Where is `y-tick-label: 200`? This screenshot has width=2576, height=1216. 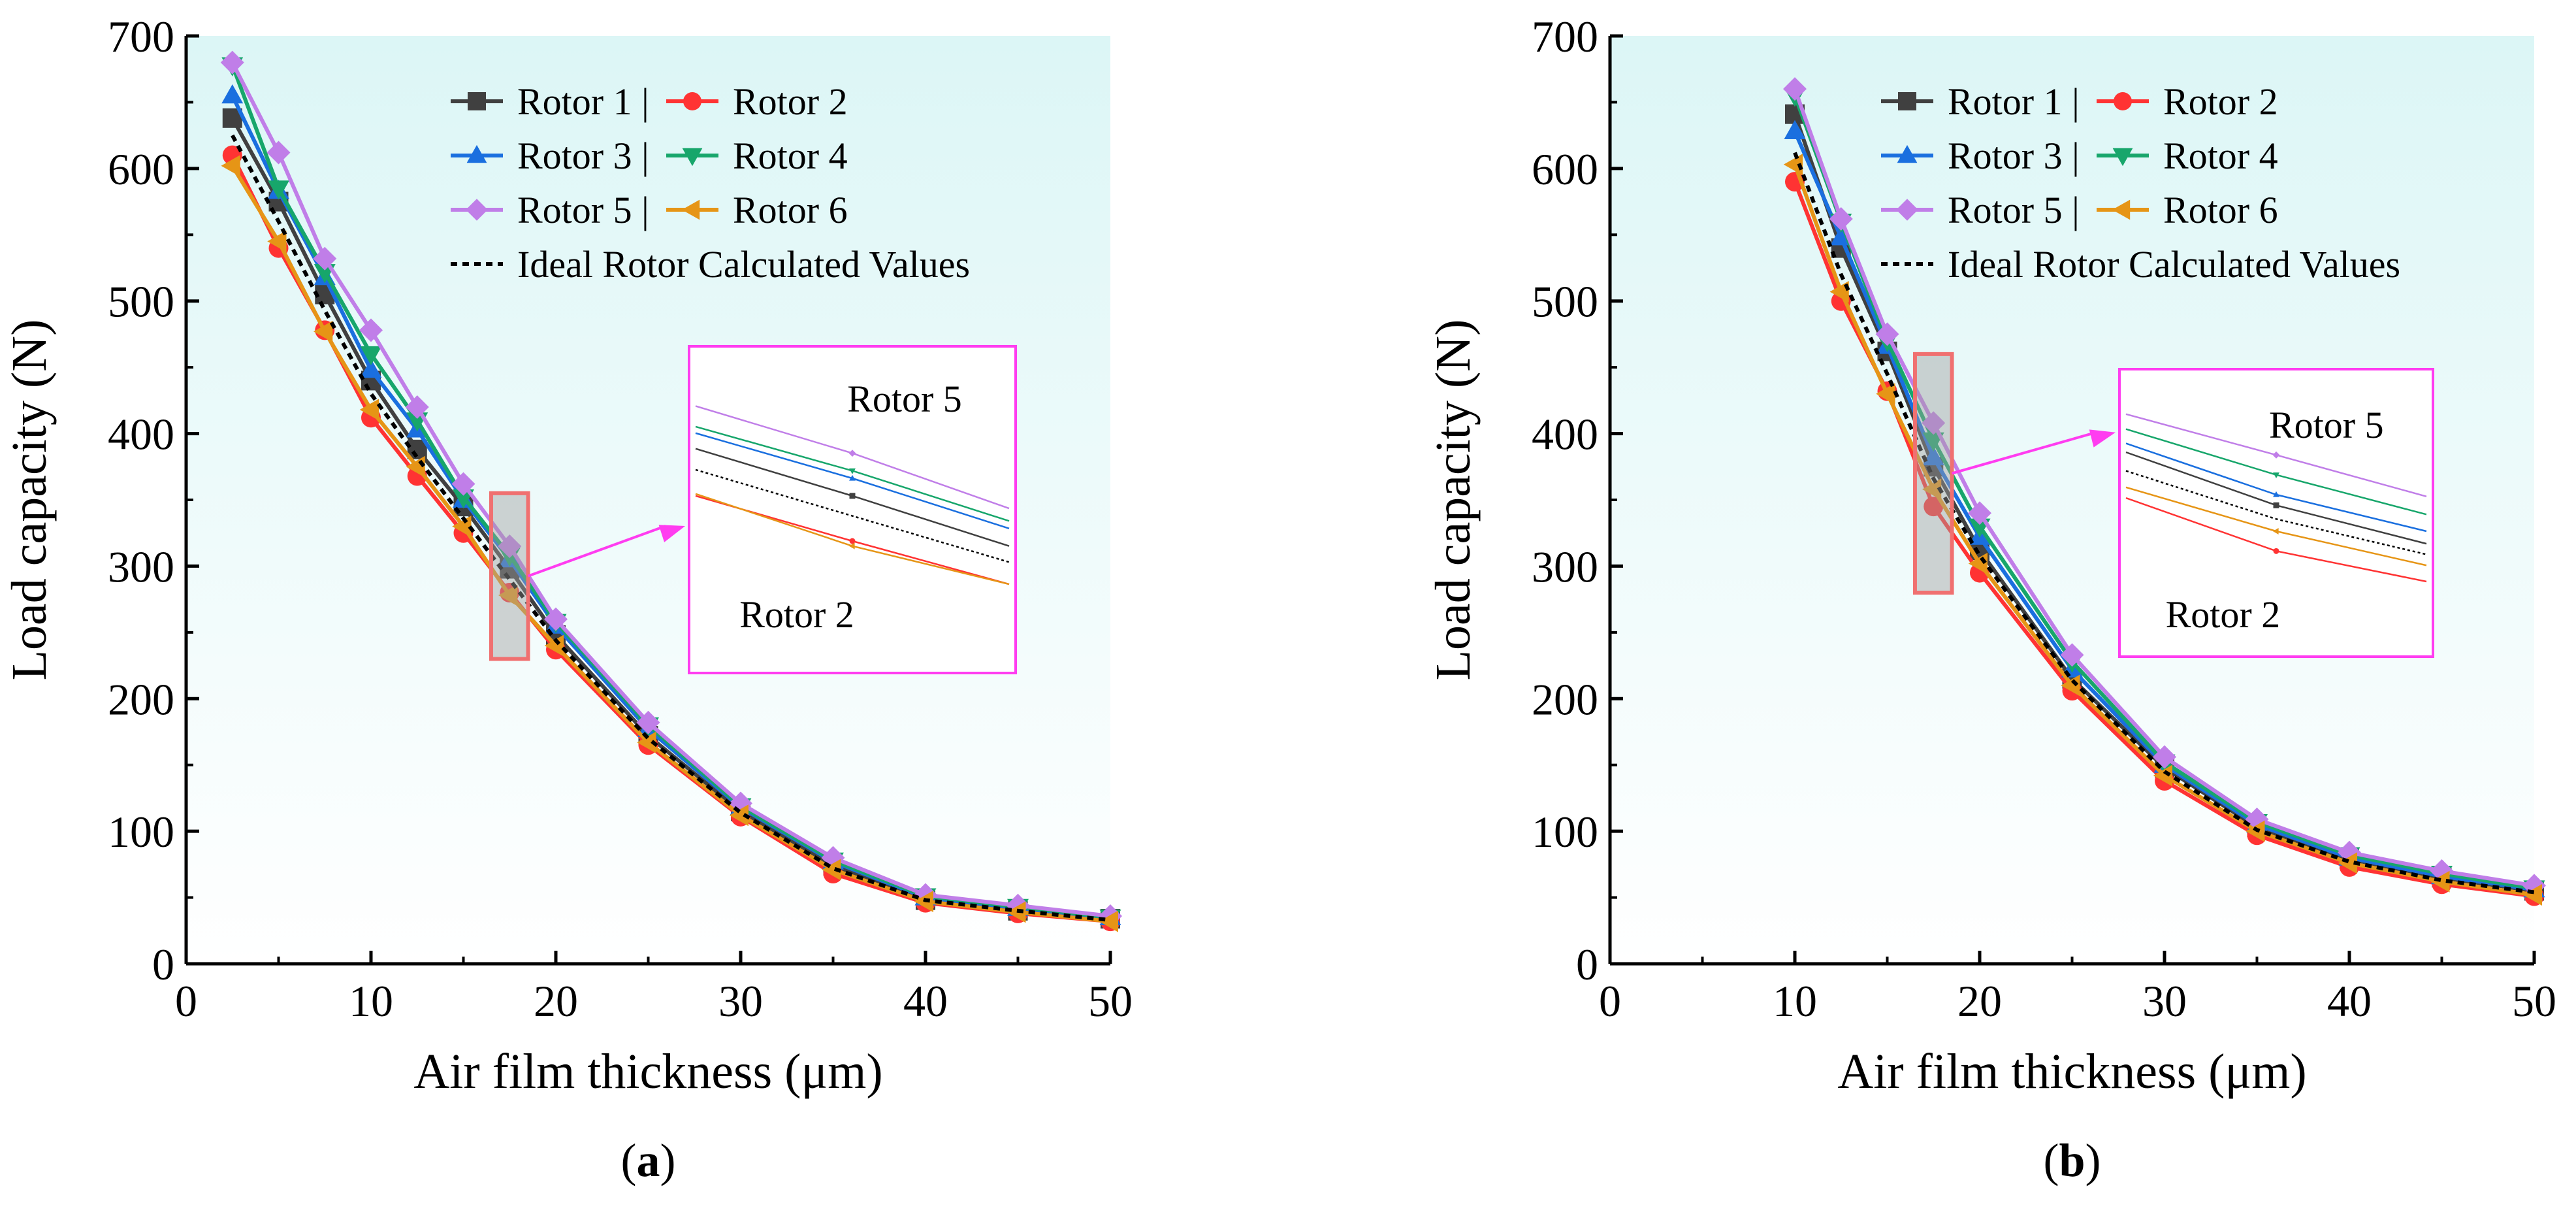 y-tick-label: 200 is located at coordinates (141, 699).